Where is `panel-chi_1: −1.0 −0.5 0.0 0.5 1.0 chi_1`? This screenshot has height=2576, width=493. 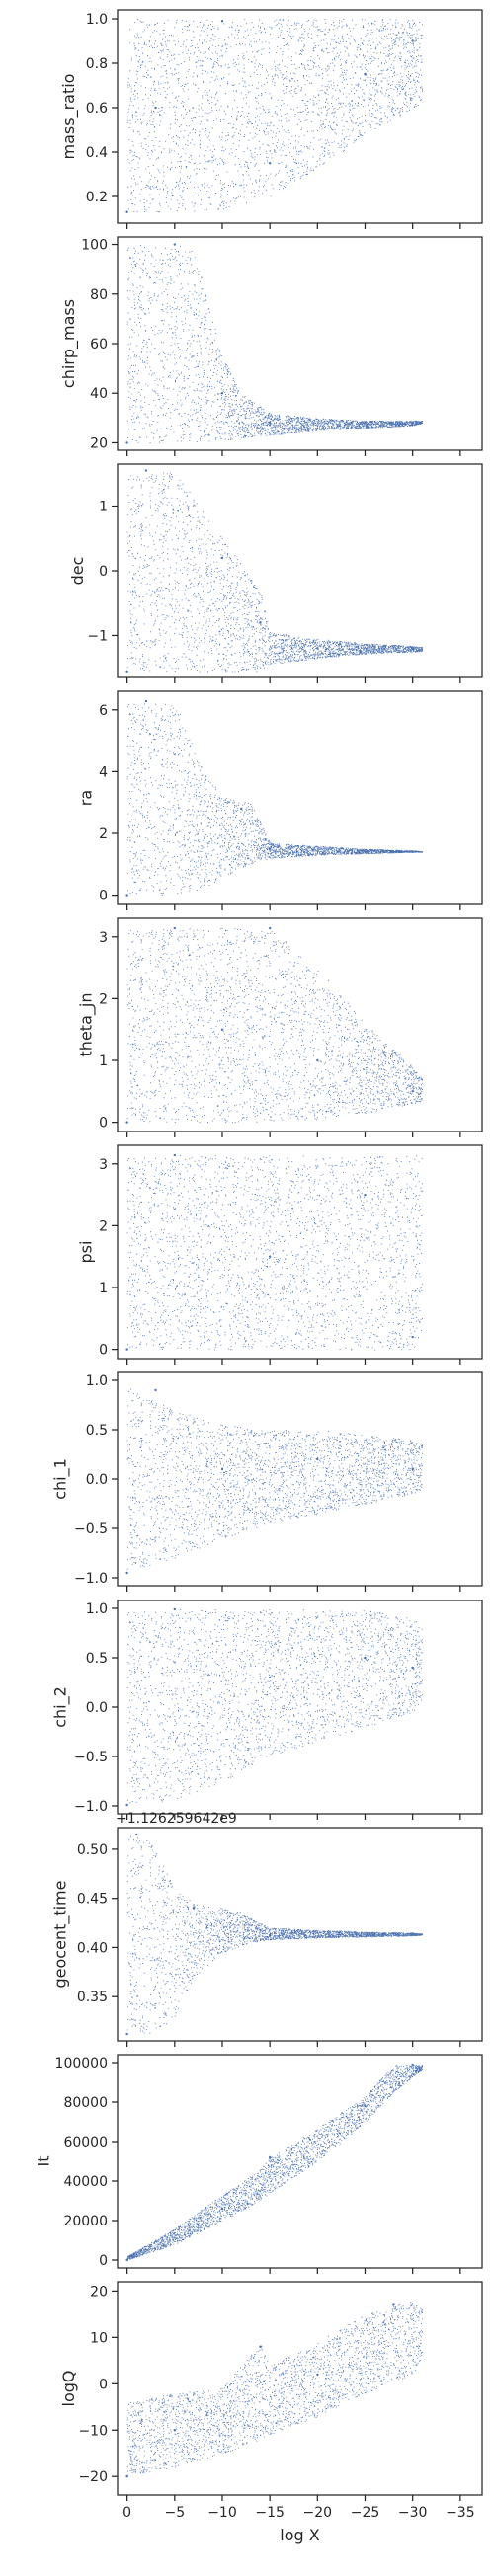
panel-chi_1: −1.0 −0.5 0.0 0.5 1.0 chi_1 is located at coordinates (267, 1481).